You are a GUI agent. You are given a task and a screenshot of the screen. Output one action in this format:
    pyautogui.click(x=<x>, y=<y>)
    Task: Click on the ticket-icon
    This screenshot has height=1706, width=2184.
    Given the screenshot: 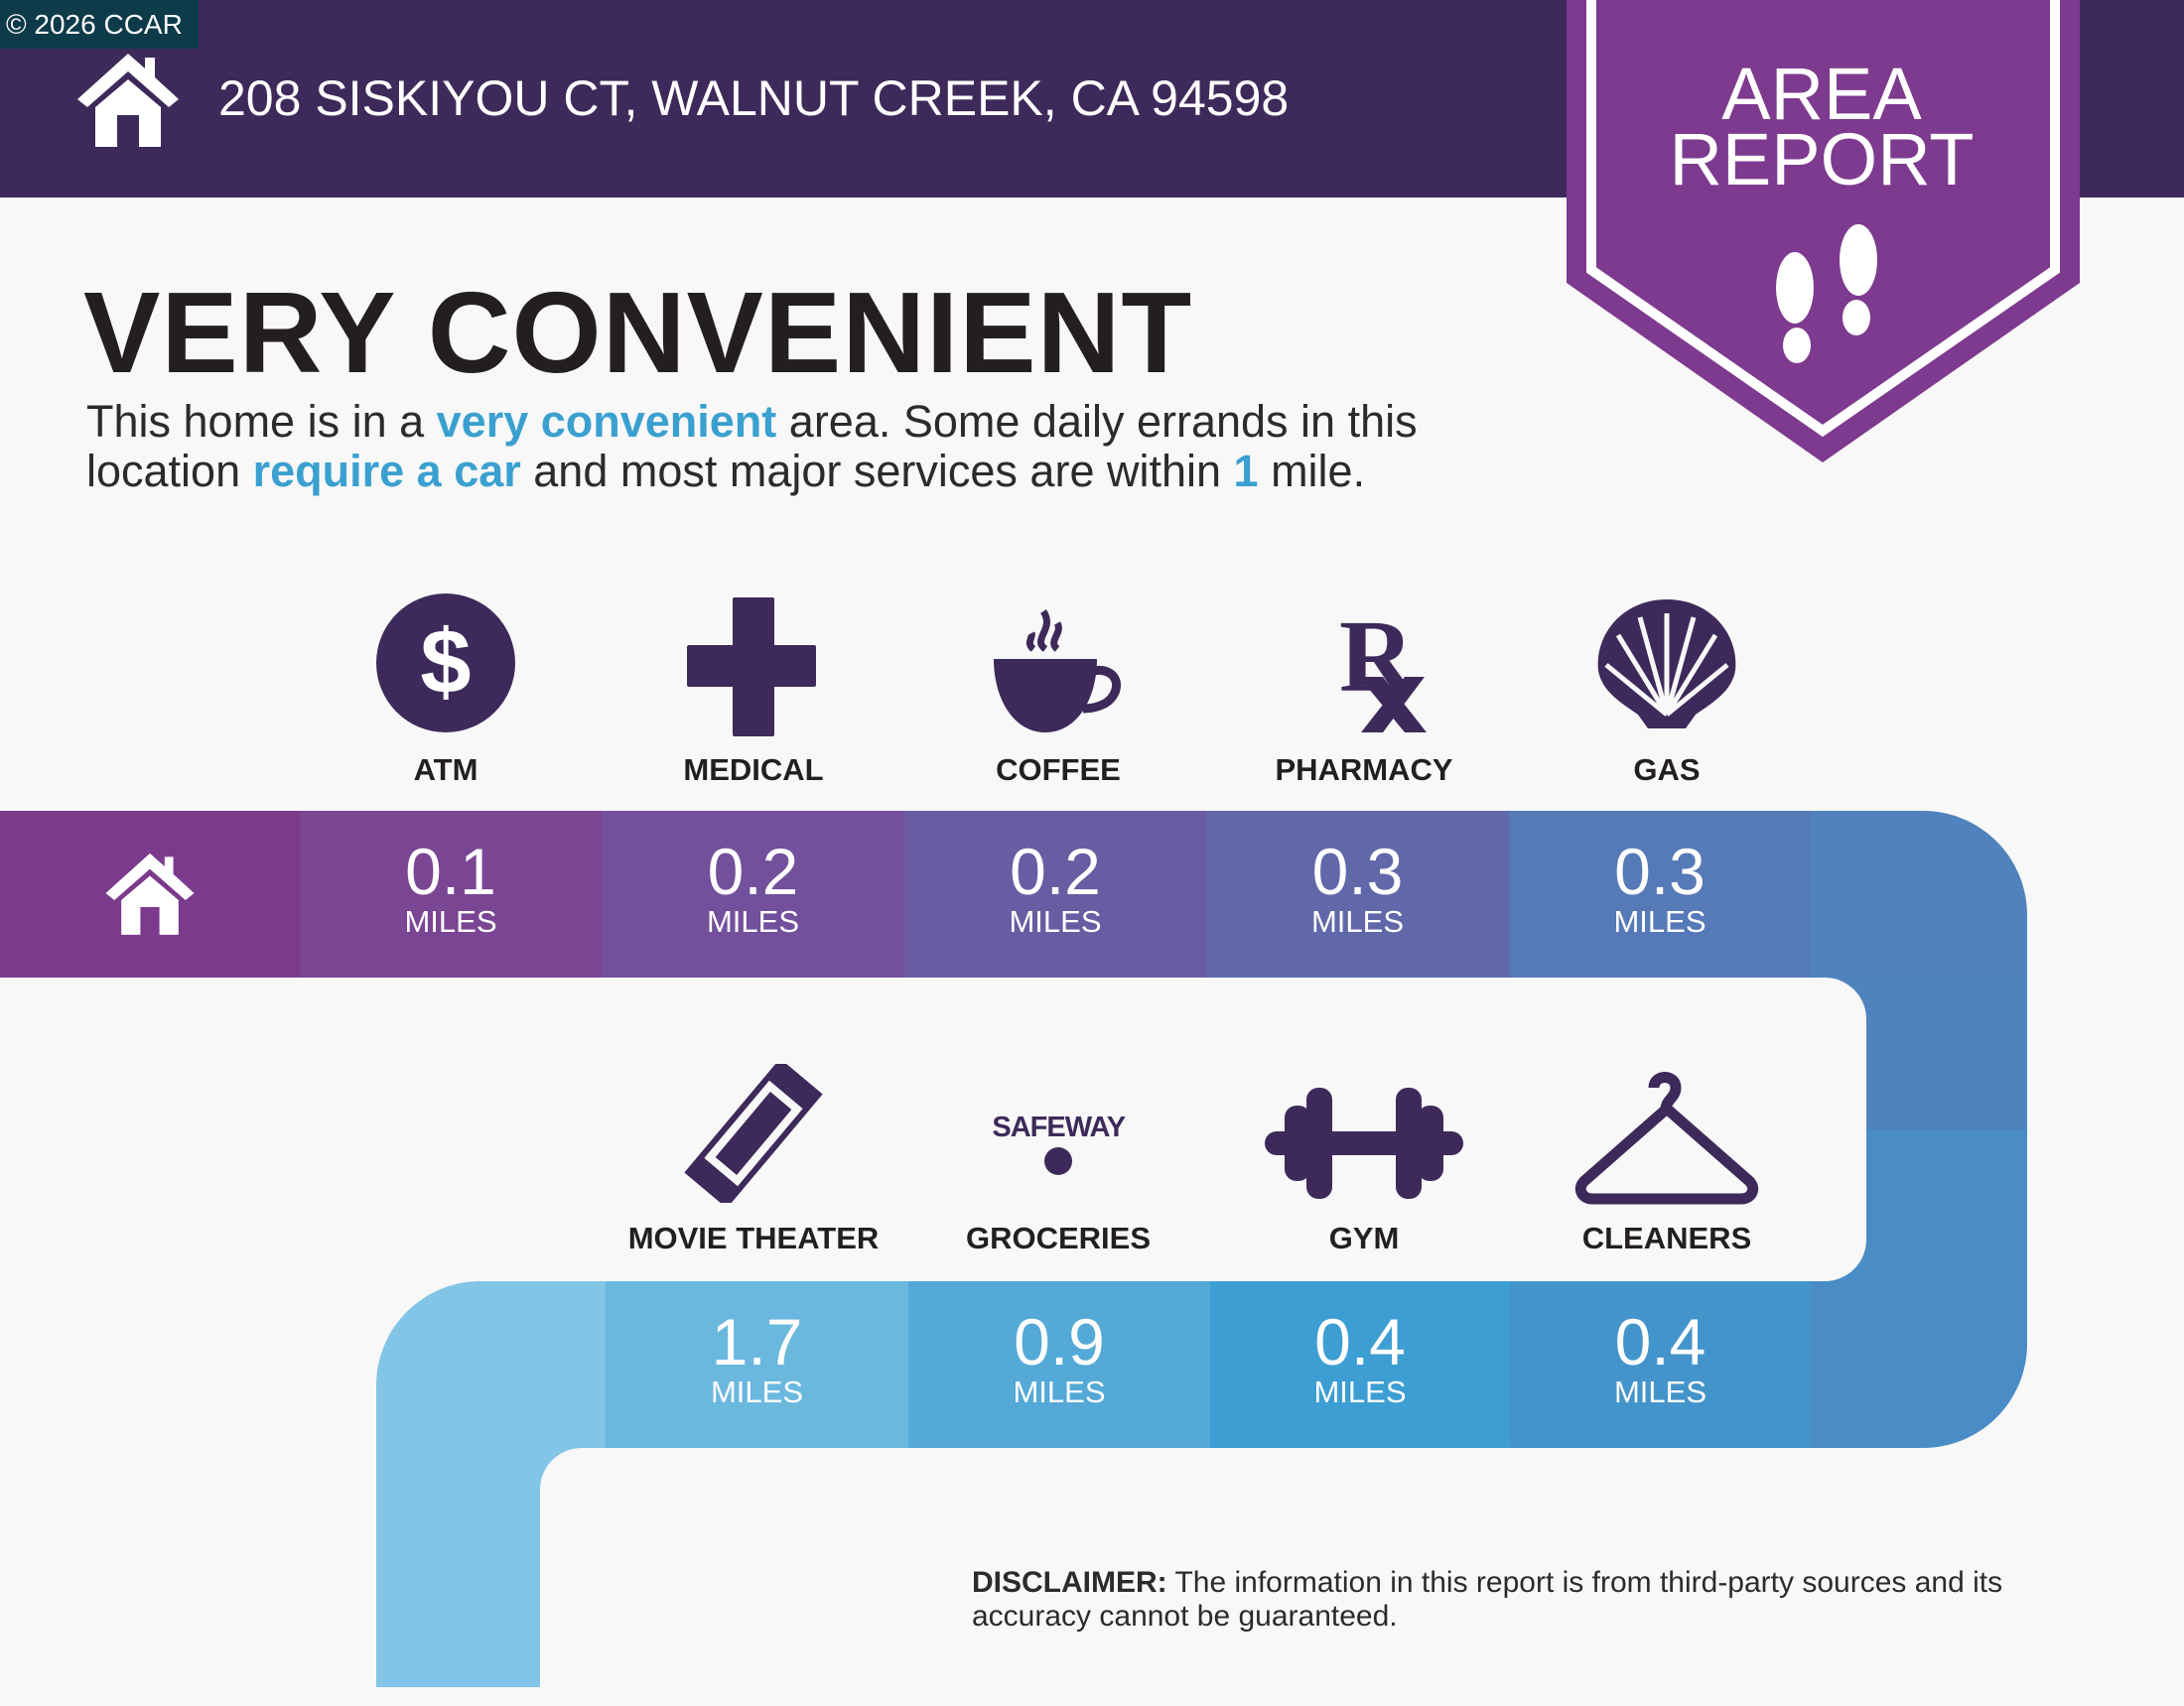 What is the action you would take?
    pyautogui.click(x=753, y=1133)
    